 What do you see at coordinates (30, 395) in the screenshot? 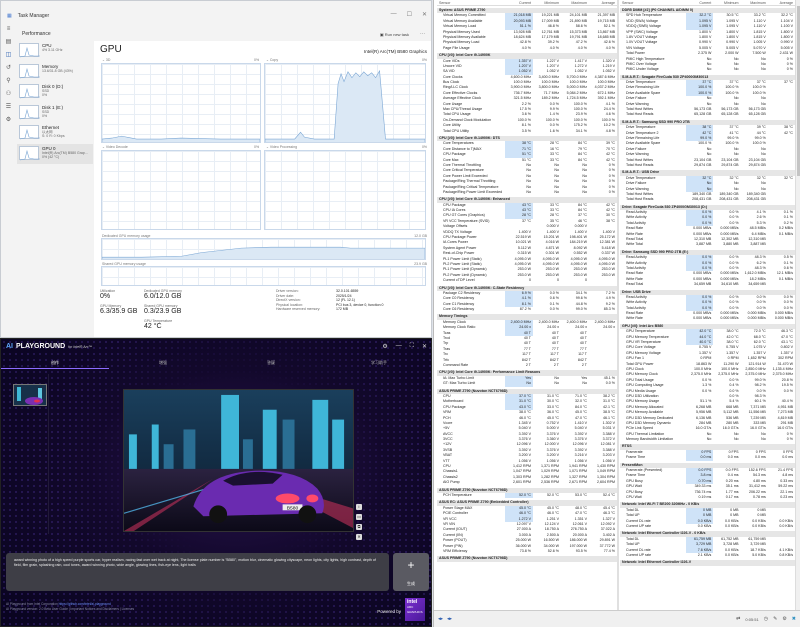
I see `history-thumbnail` at bounding box center [30, 395].